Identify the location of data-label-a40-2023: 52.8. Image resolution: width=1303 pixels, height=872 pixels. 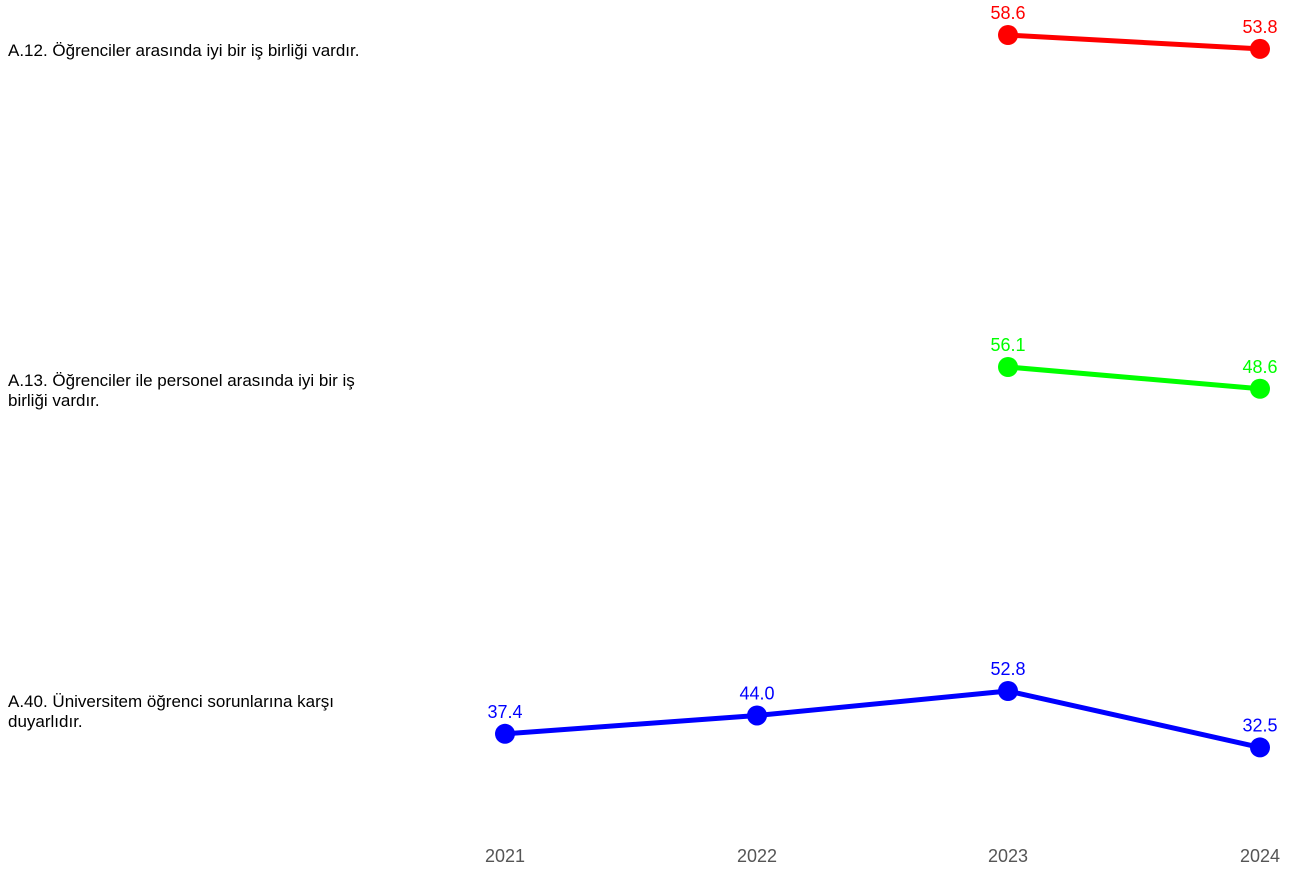
(1007, 669).